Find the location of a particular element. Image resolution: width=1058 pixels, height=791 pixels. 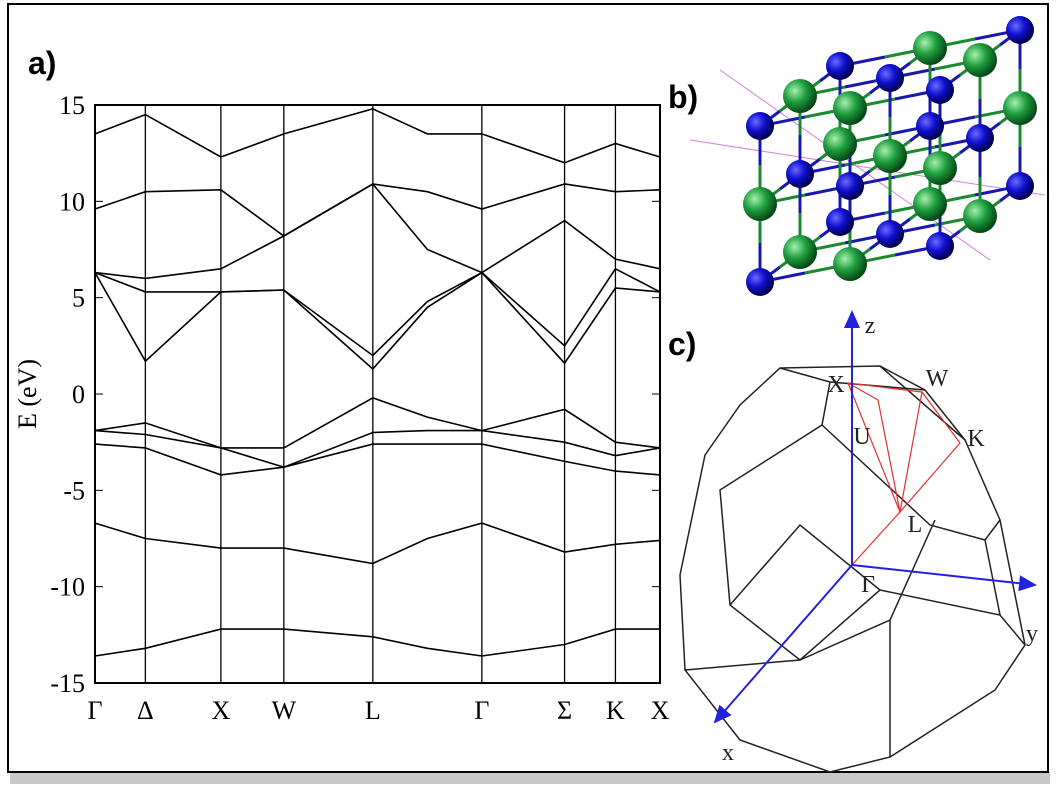

y-tick-label: -15 is located at coordinates (67, 683).